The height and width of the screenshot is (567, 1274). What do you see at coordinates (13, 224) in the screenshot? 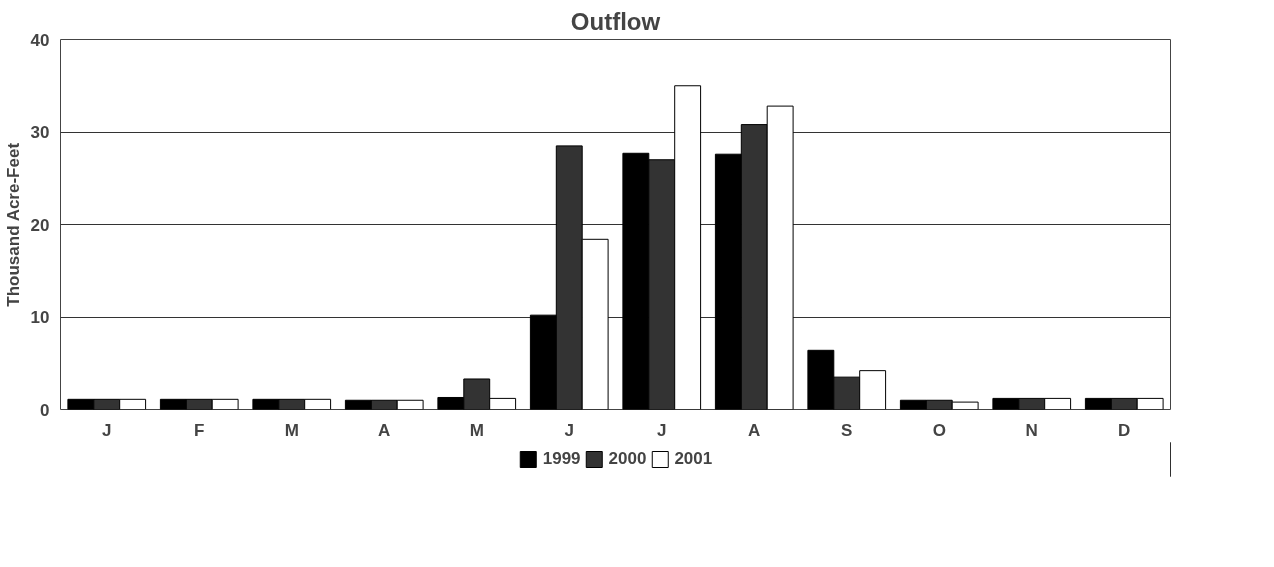
I see `y-axis-title: Thousand Acre-Feet` at bounding box center [13, 224].